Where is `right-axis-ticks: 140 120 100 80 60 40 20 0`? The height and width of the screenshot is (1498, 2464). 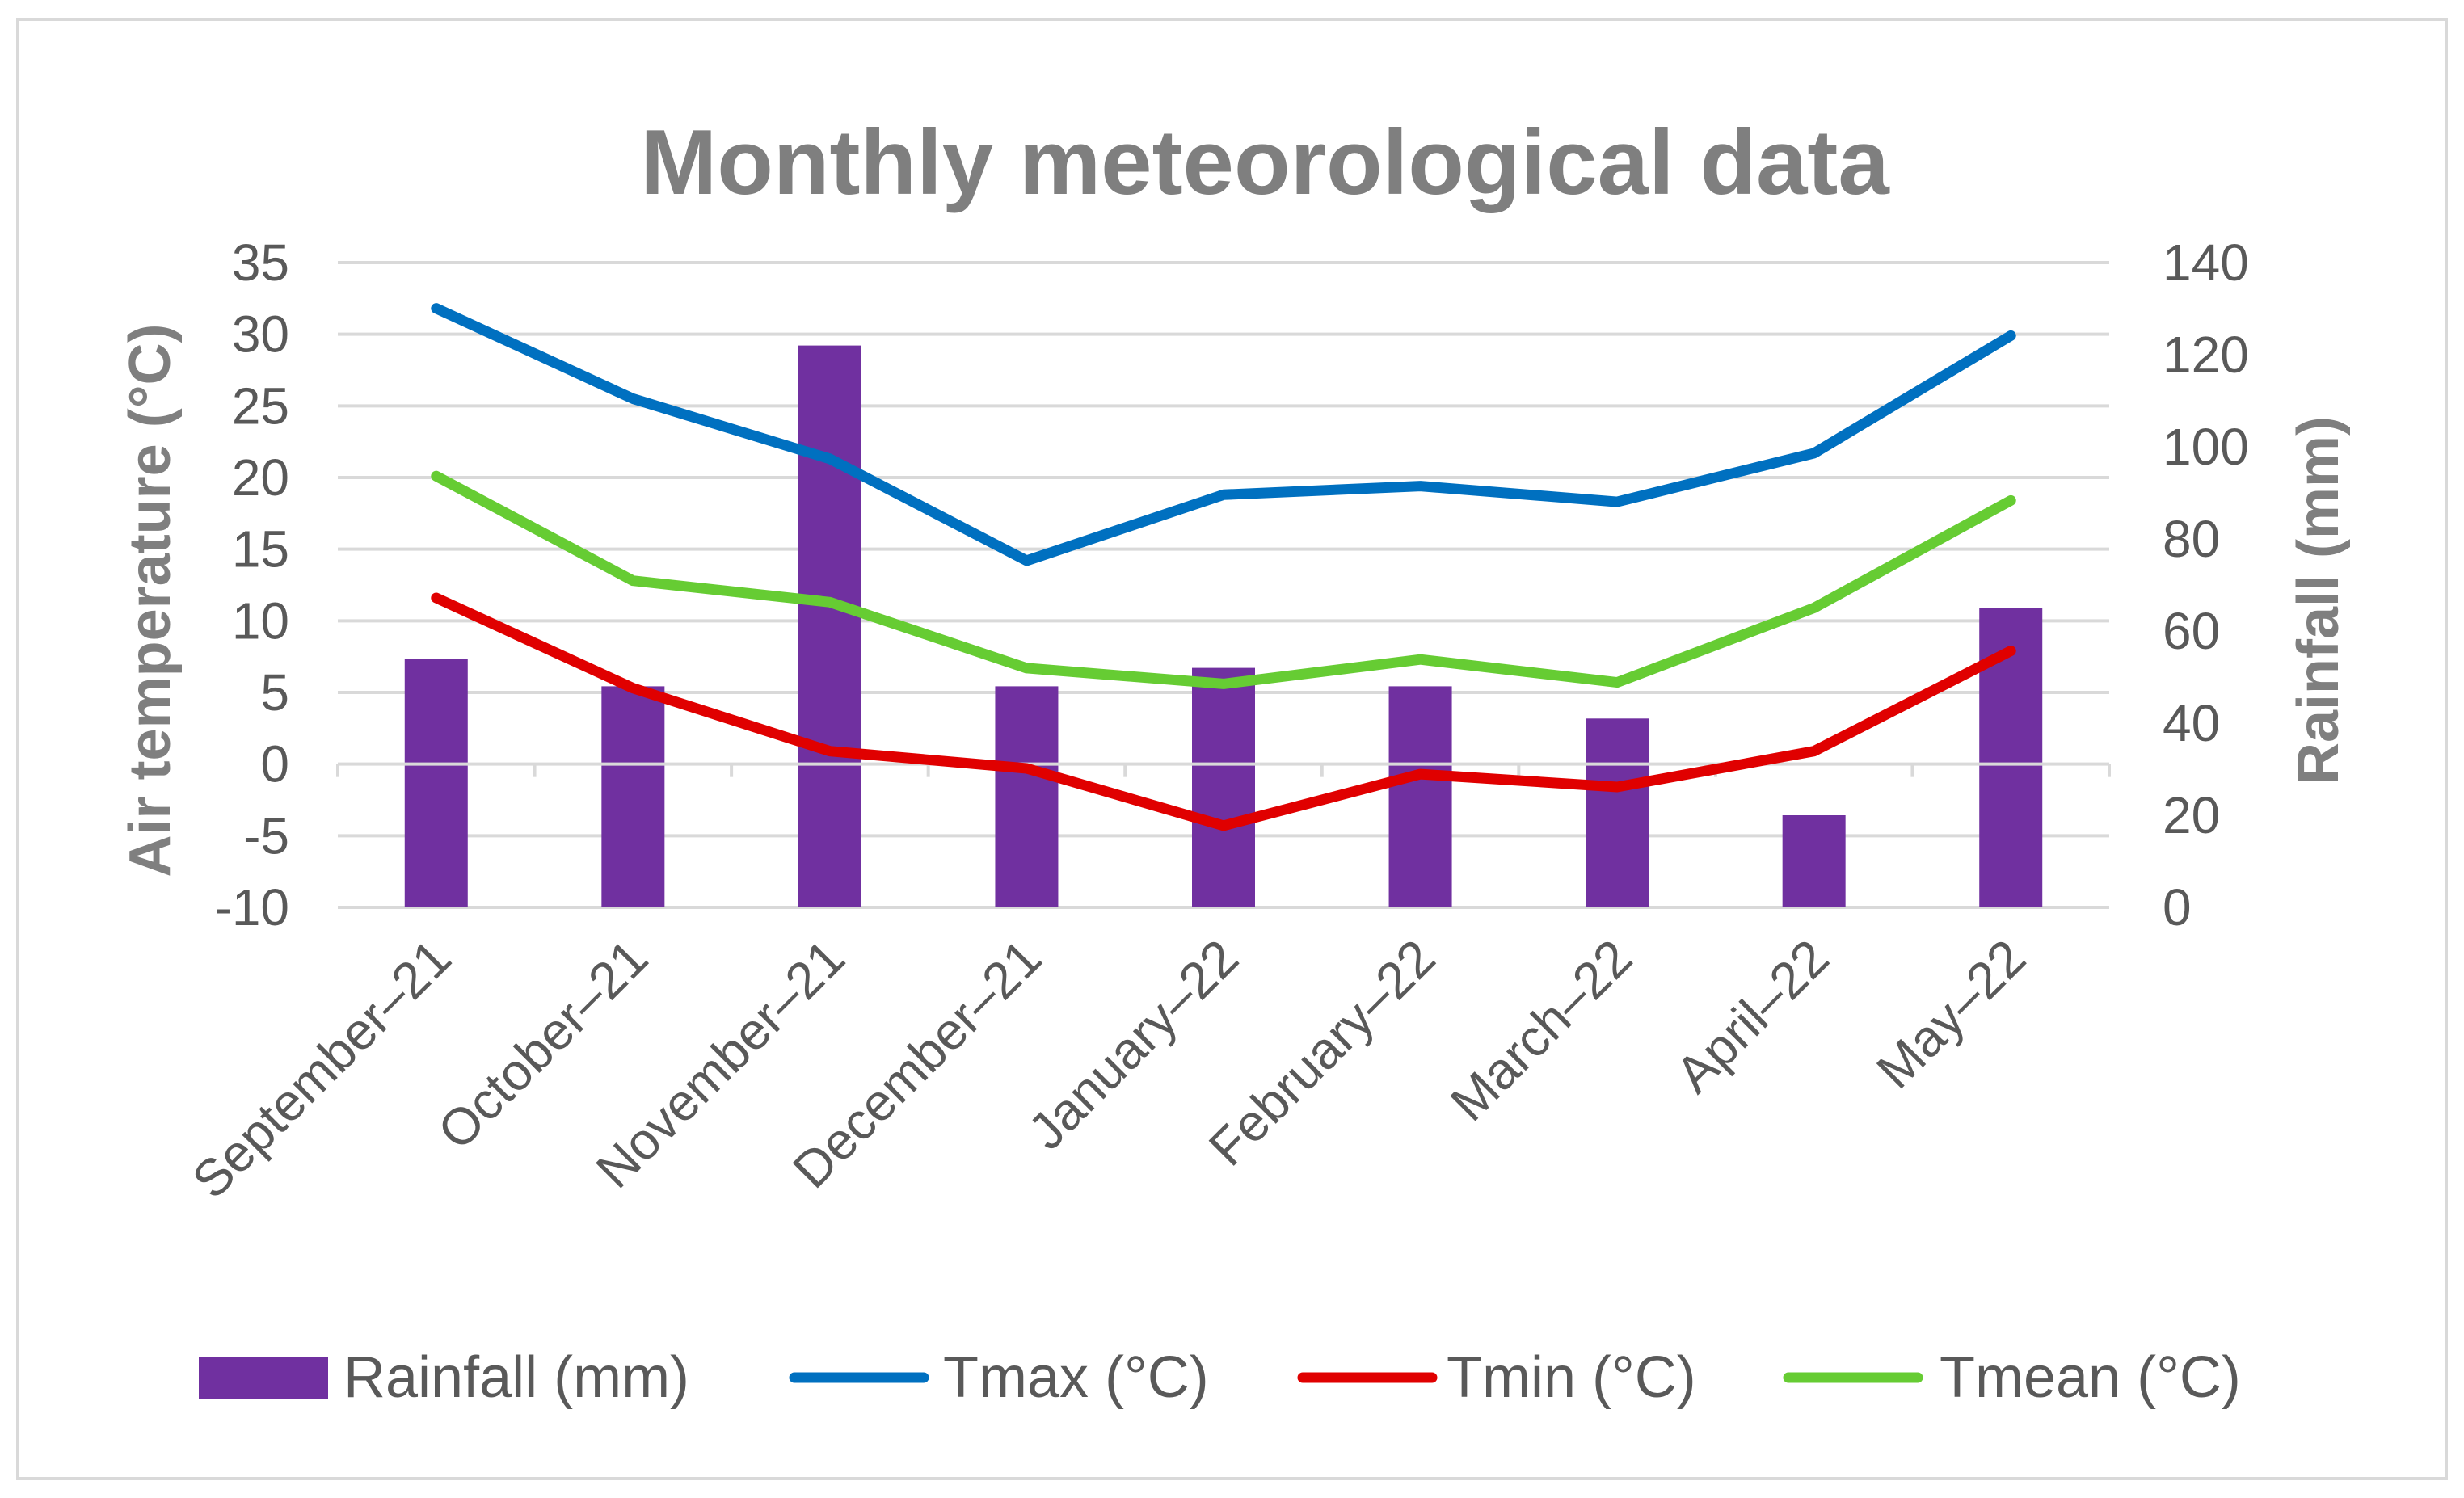 right-axis-ticks: 140 120 100 80 60 40 20 0 is located at coordinates (2206, 585).